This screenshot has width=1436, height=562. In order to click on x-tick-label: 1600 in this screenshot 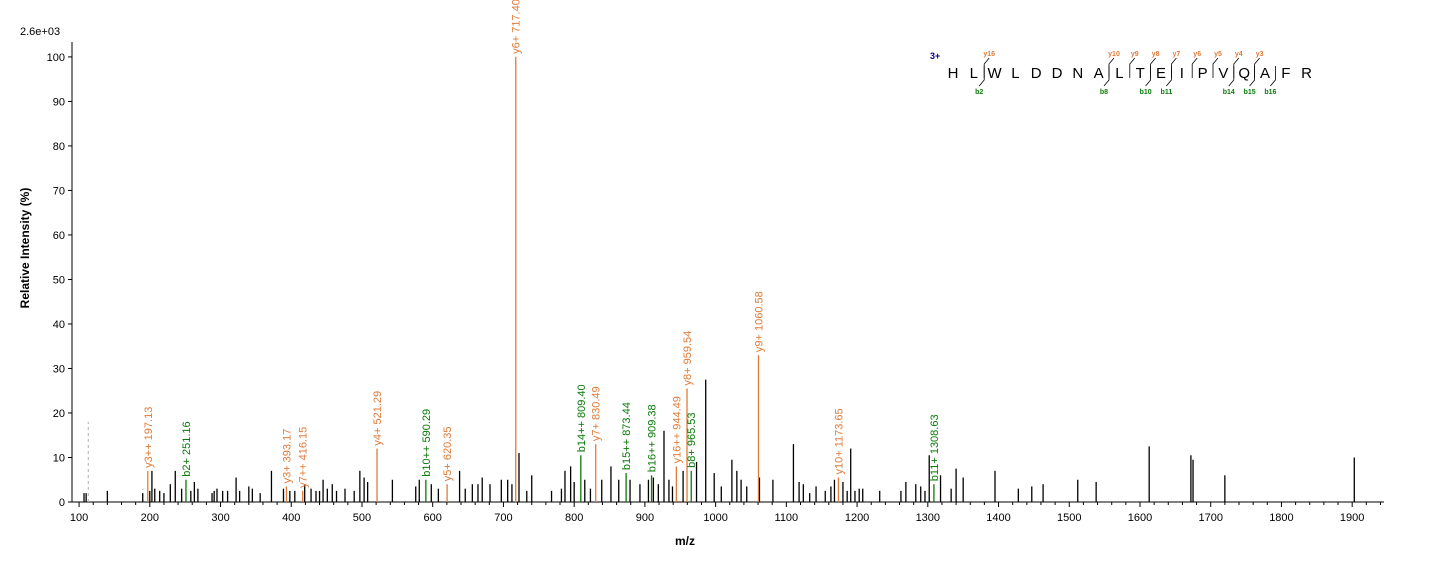, I will do `click(1140, 518)`.